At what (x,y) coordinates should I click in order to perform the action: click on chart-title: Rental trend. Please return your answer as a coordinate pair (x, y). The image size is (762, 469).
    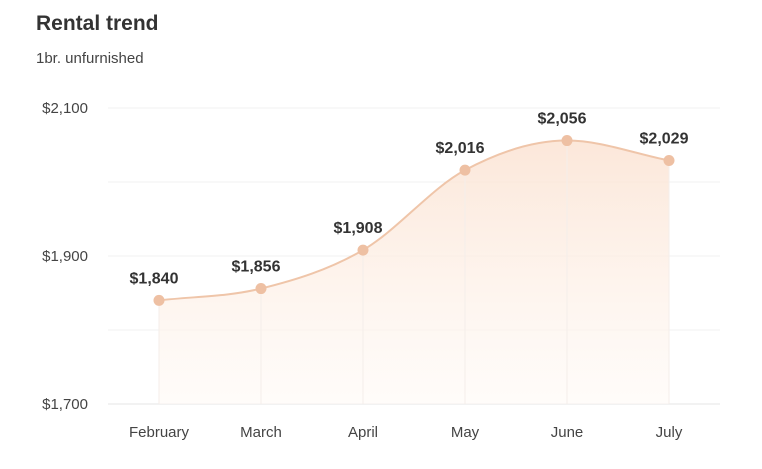
    Looking at the image, I should click on (97, 23).